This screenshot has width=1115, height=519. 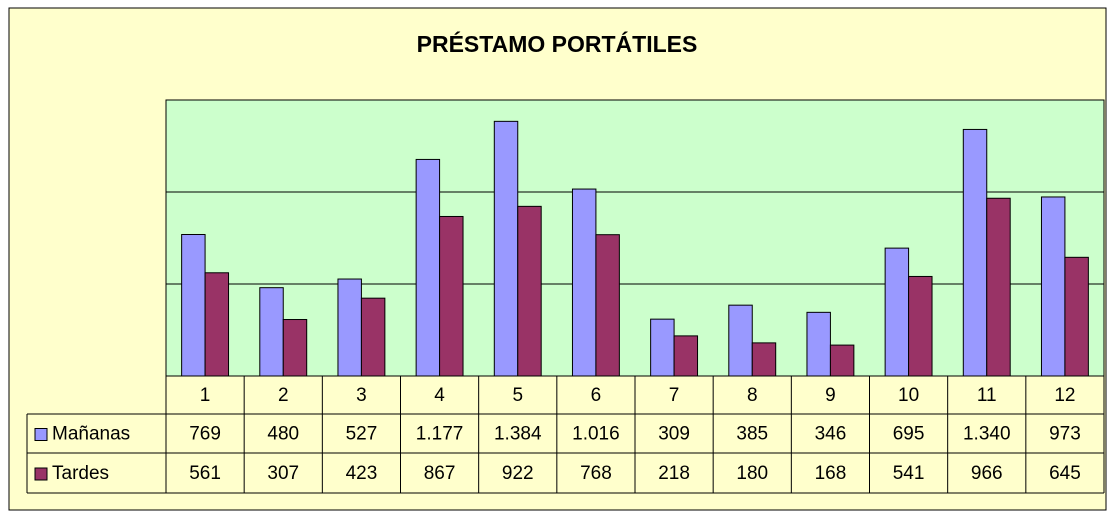 What do you see at coordinates (752, 395) in the screenshot?
I see `x-tick-label: 8` at bounding box center [752, 395].